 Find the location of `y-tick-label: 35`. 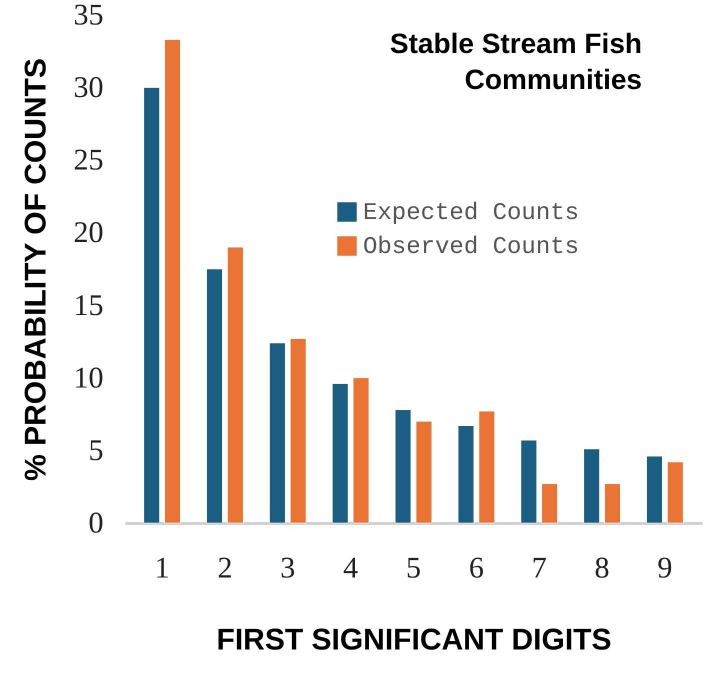

y-tick-label: 35 is located at coordinates (89, 16).